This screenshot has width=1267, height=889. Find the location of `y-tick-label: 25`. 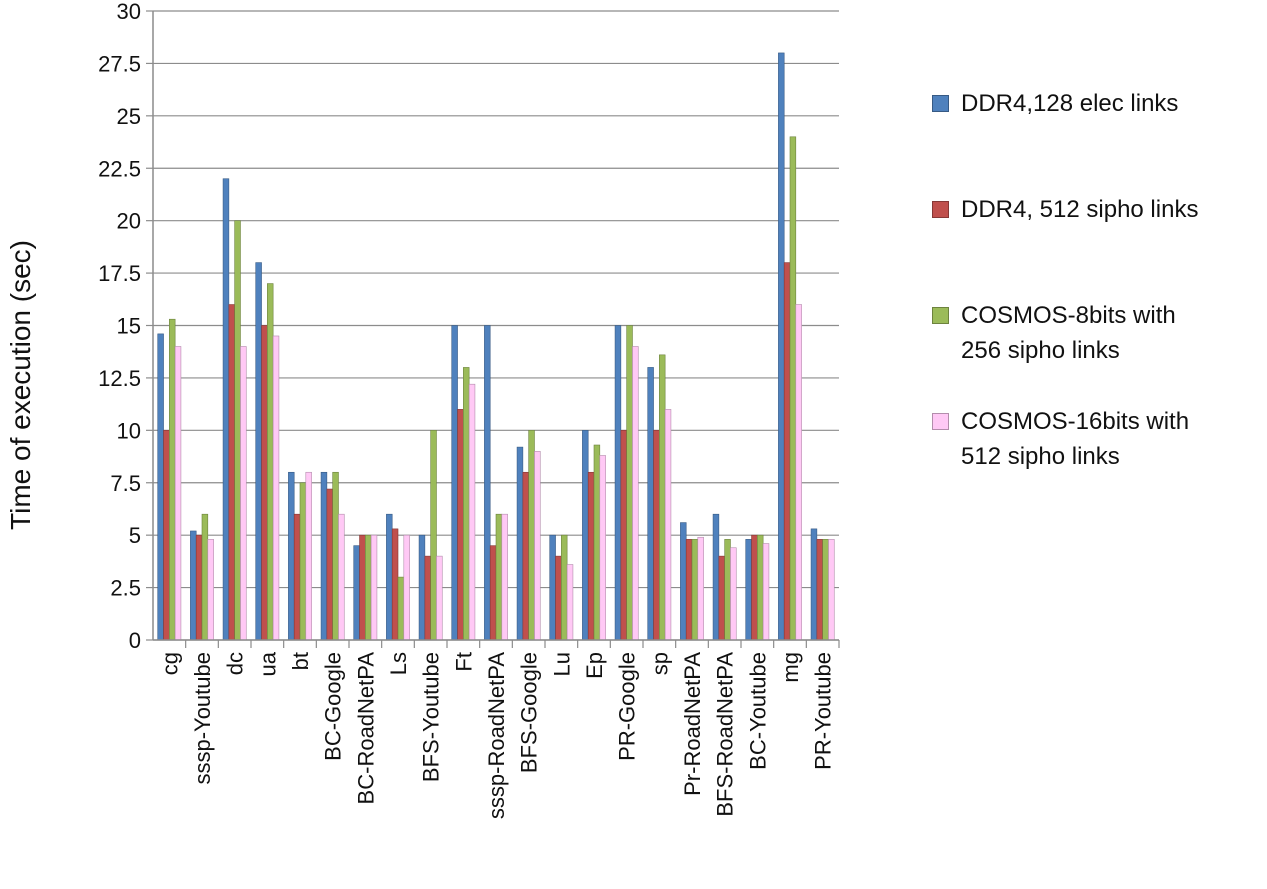

y-tick-label: 25 is located at coordinates (129, 116).